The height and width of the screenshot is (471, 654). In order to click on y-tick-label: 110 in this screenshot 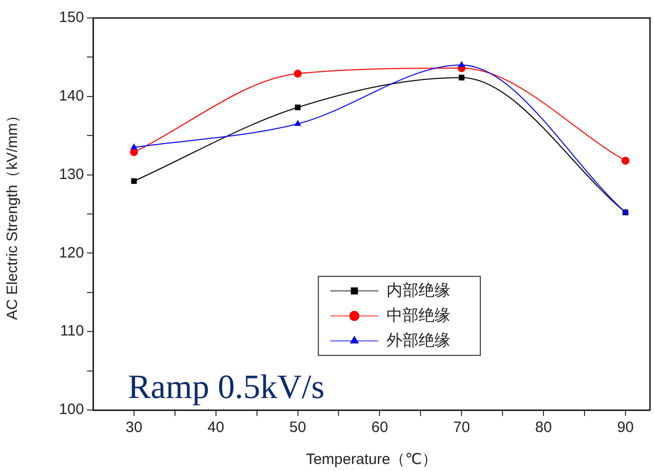, I will do `click(72, 331)`.